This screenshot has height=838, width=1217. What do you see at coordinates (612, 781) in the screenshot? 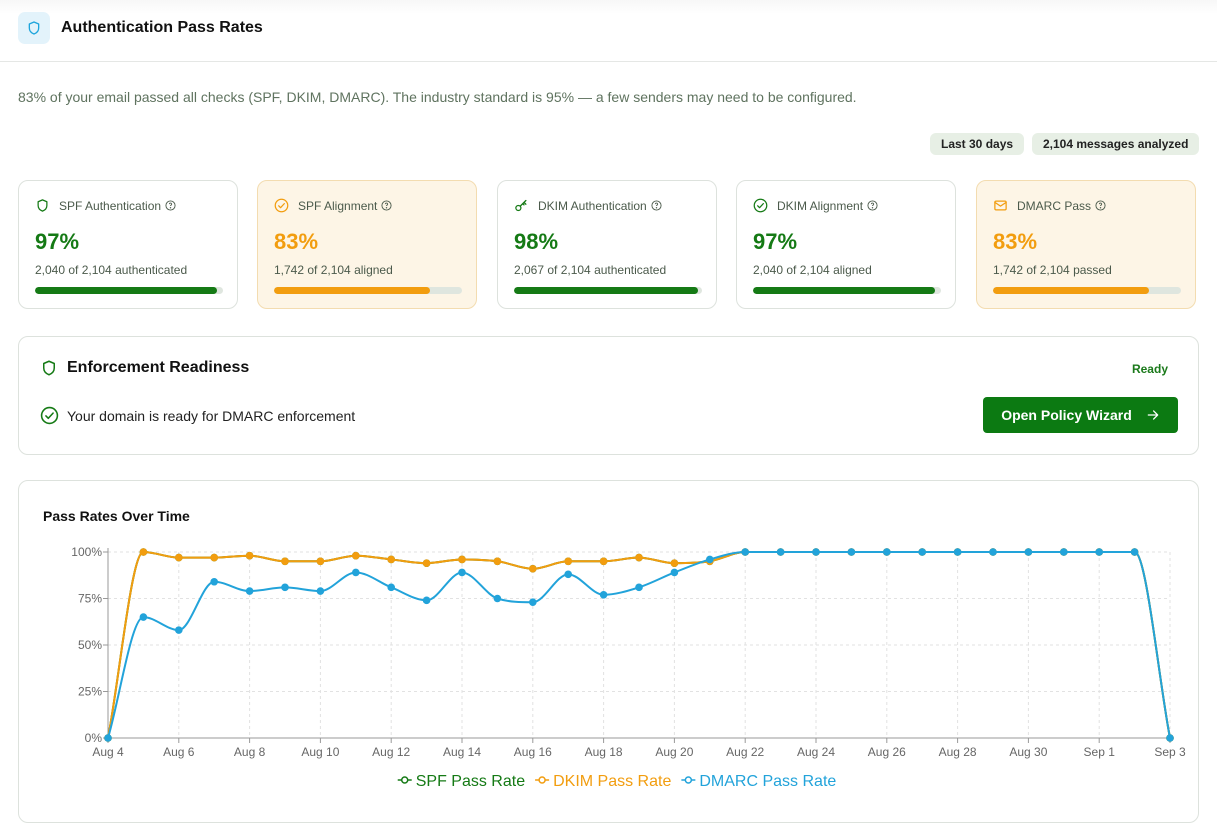
I see `legend-label: DKIM Pass Rate` at bounding box center [612, 781].